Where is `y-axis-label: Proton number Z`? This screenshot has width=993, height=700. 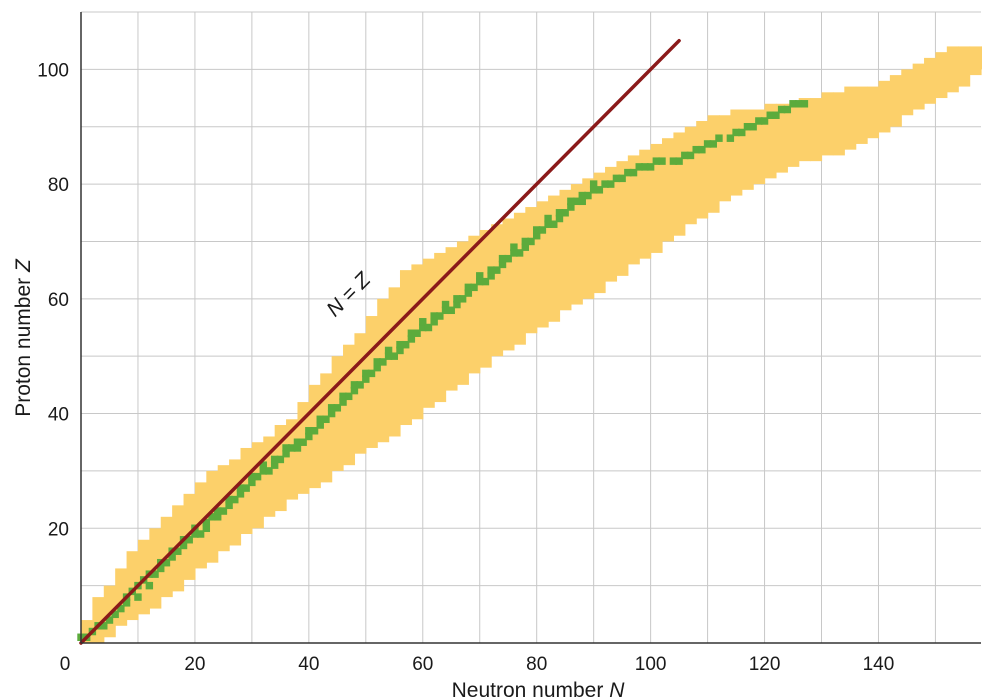 y-axis-label: Proton number Z is located at coordinates (23, 337).